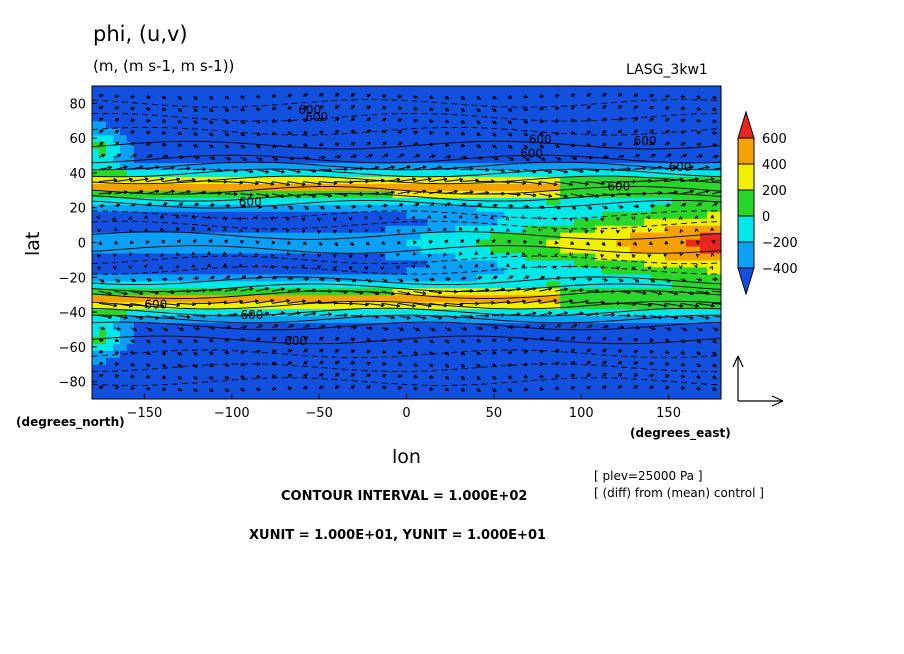 The height and width of the screenshot is (654, 904). I want to click on wind-vector, so click(278, 290).